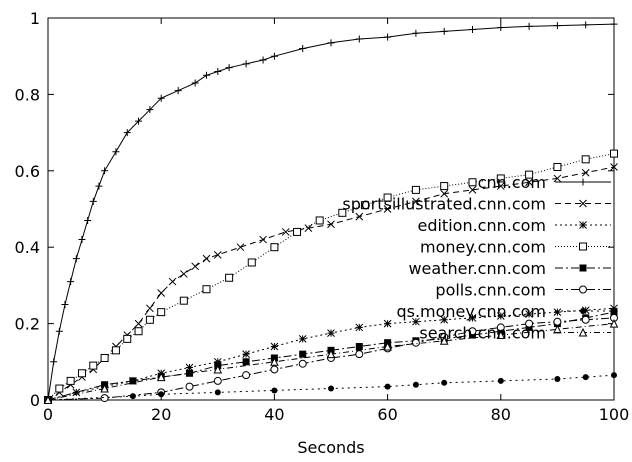  Describe the element at coordinates (27, 247) in the screenshot. I see `y-tick-label: 0.4` at that location.